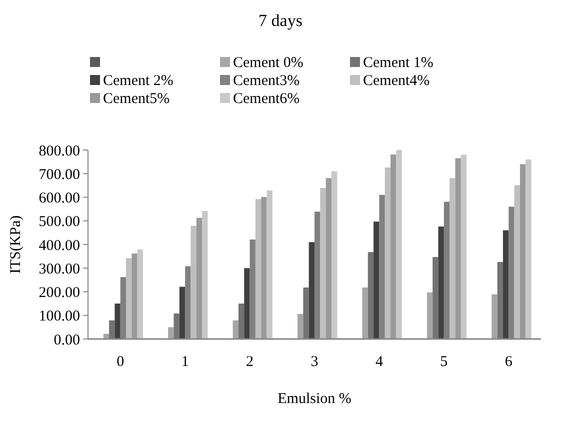 This screenshot has height=421, width=561. Describe the element at coordinates (266, 81) in the screenshot. I see `legend-label: Cement3%` at that location.